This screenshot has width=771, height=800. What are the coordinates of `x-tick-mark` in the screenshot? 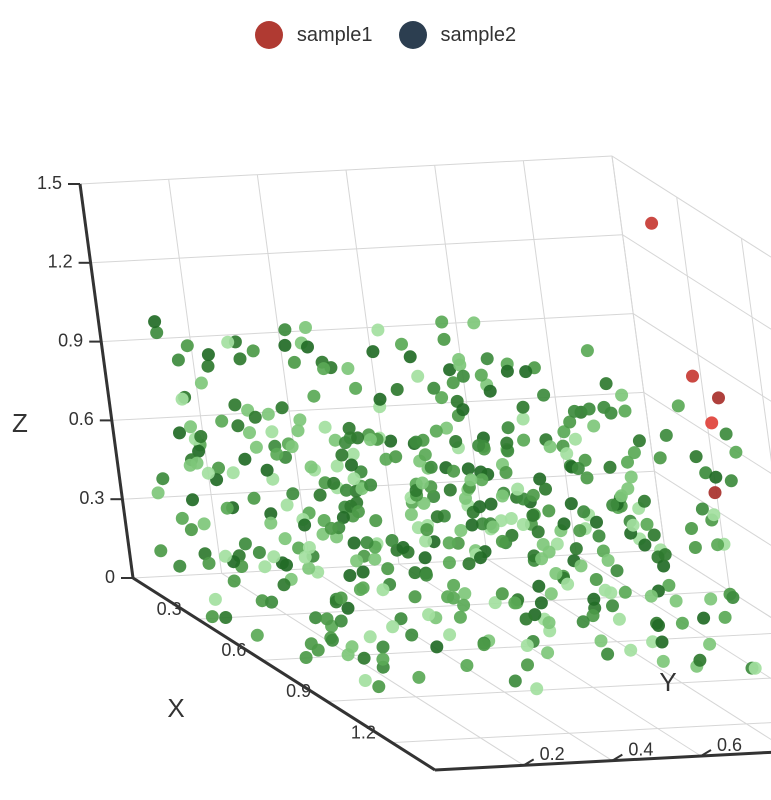 It's located at (387, 739).